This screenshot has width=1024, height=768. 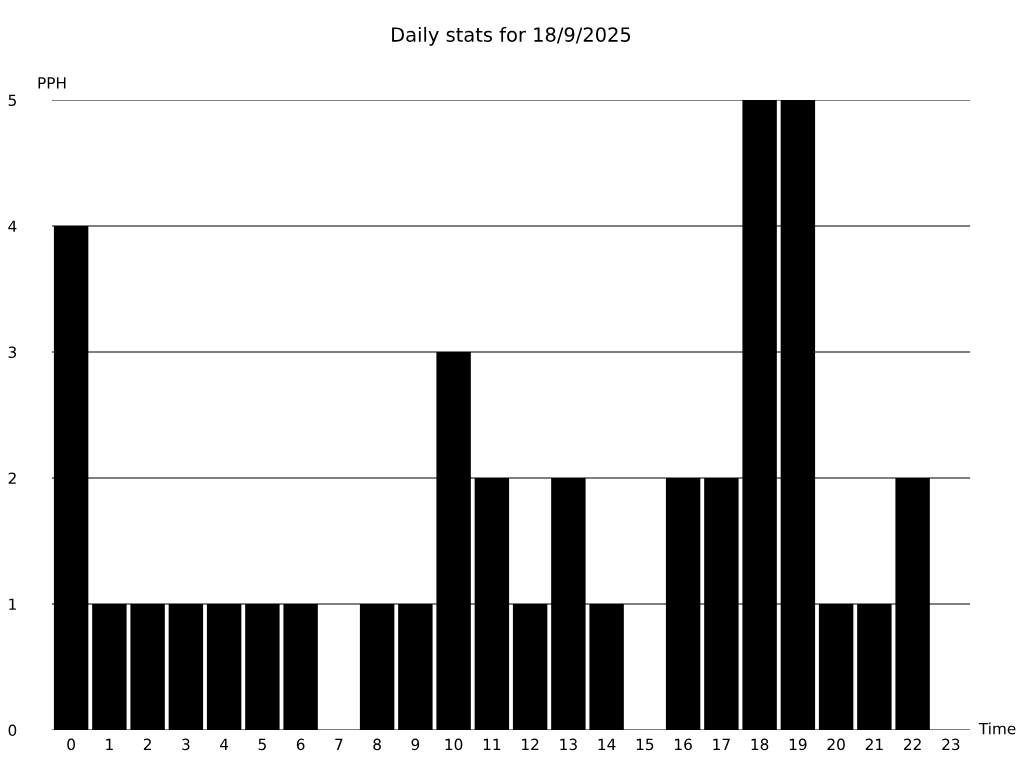 I want to click on y-tick-label: 1, so click(x=12, y=604).